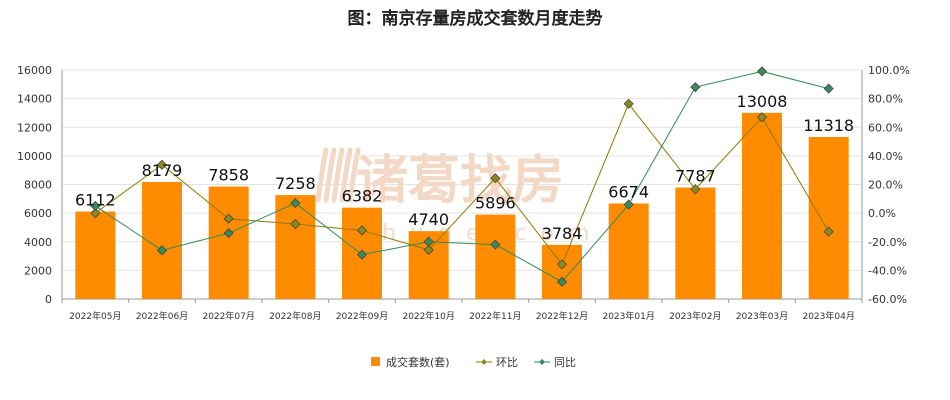 The image size is (950, 400). I want to click on legend-swatch-bar, so click(375, 361).